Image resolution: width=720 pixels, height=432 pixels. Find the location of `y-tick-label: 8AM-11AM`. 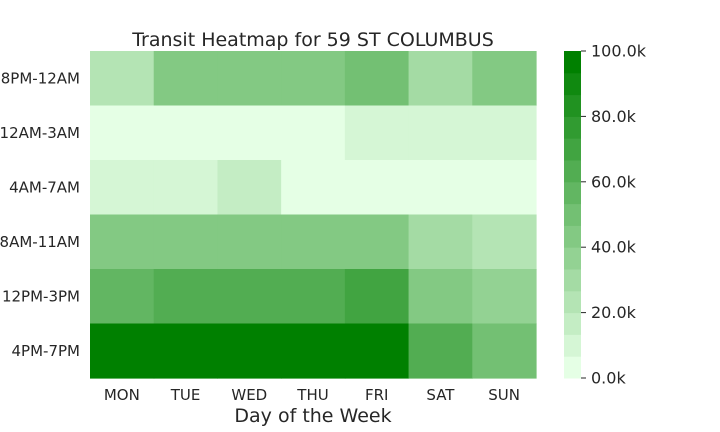

y-tick-label: 8AM-11AM is located at coordinates (40, 242).